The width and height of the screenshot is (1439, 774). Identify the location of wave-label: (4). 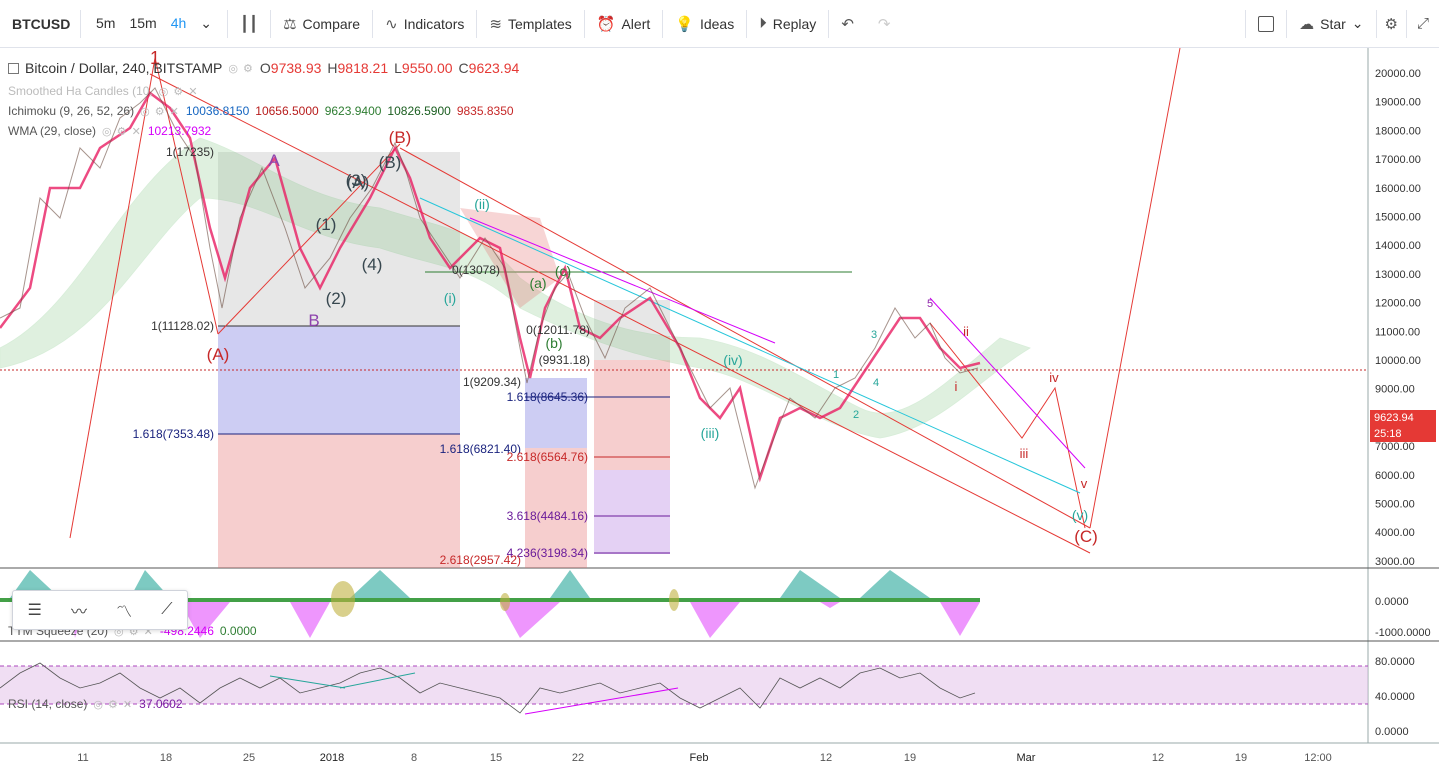
(372, 264).